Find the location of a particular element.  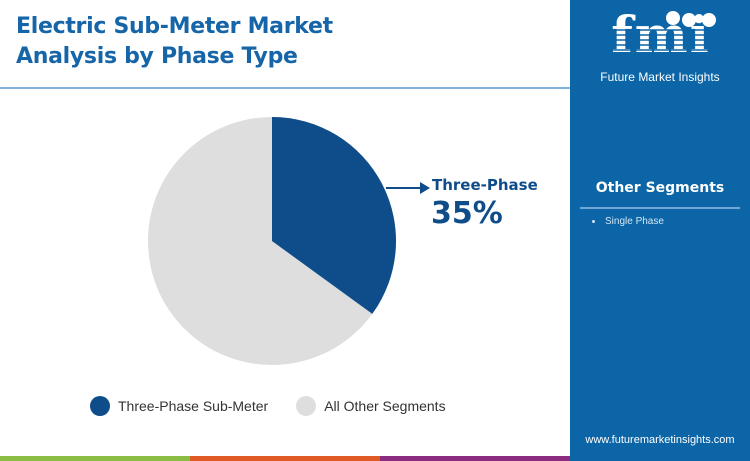

fmi-logo-icon: fmi is located at coordinates (661, 32).